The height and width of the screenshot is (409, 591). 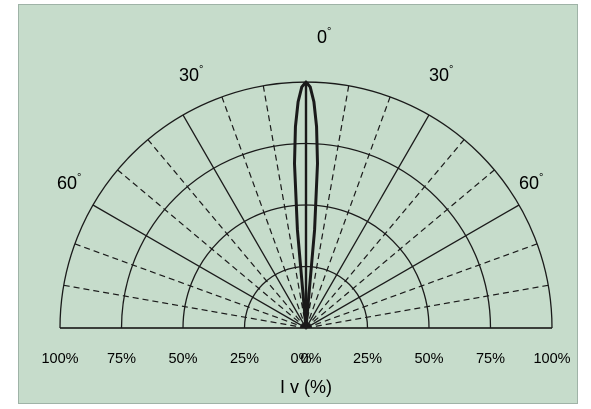 What do you see at coordinates (306, 387) in the screenshot?
I see `x-axis-title: I v (%)` at bounding box center [306, 387].